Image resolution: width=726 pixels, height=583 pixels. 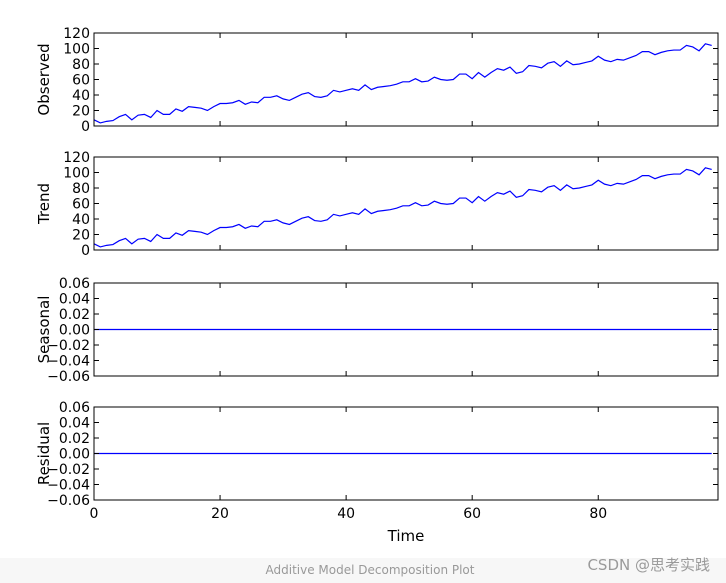 What do you see at coordinates (406, 536) in the screenshot?
I see `x-axis-label: Time` at bounding box center [406, 536].